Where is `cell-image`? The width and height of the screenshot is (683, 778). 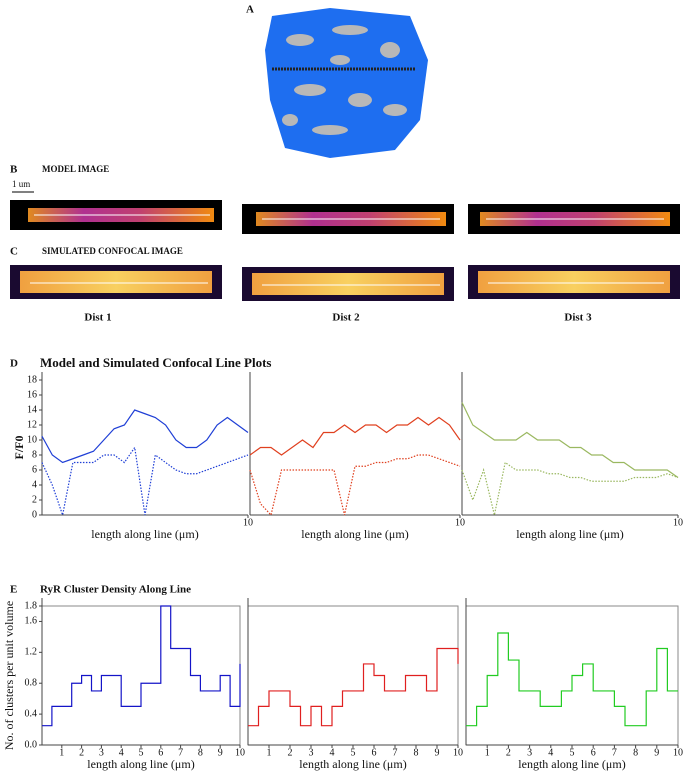 cell-image is located at coordinates (346, 83).